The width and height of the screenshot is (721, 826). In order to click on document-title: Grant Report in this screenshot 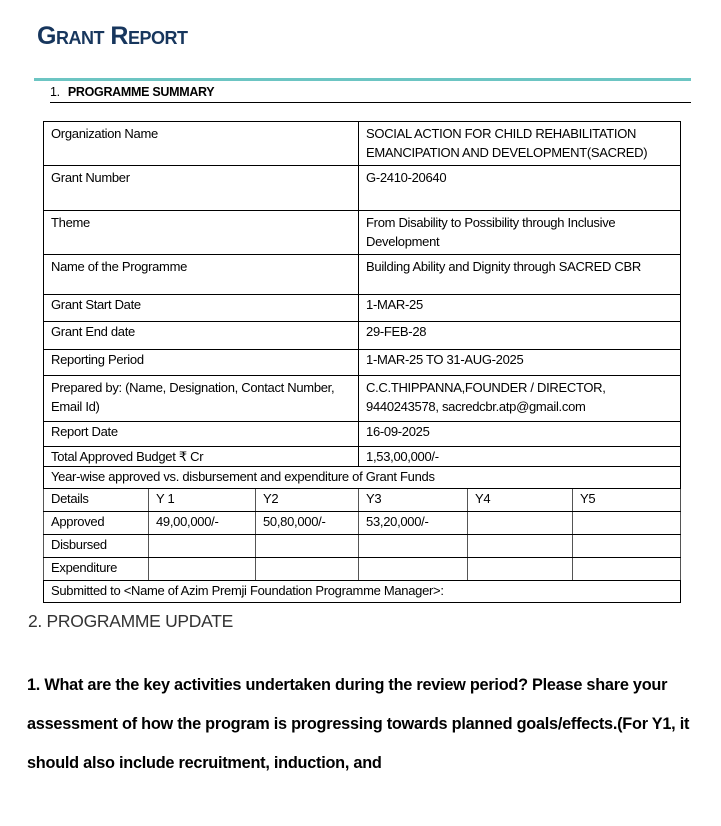, I will do `click(112, 36)`.